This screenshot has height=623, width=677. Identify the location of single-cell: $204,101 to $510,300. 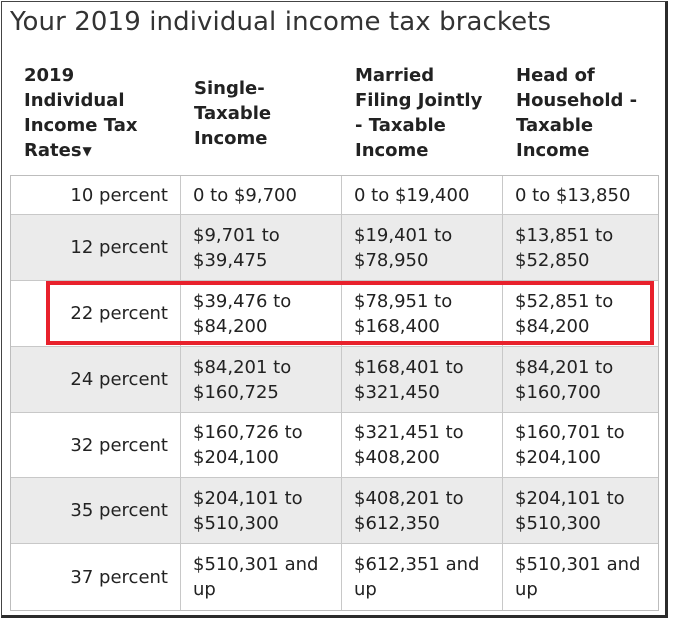
(261, 510).